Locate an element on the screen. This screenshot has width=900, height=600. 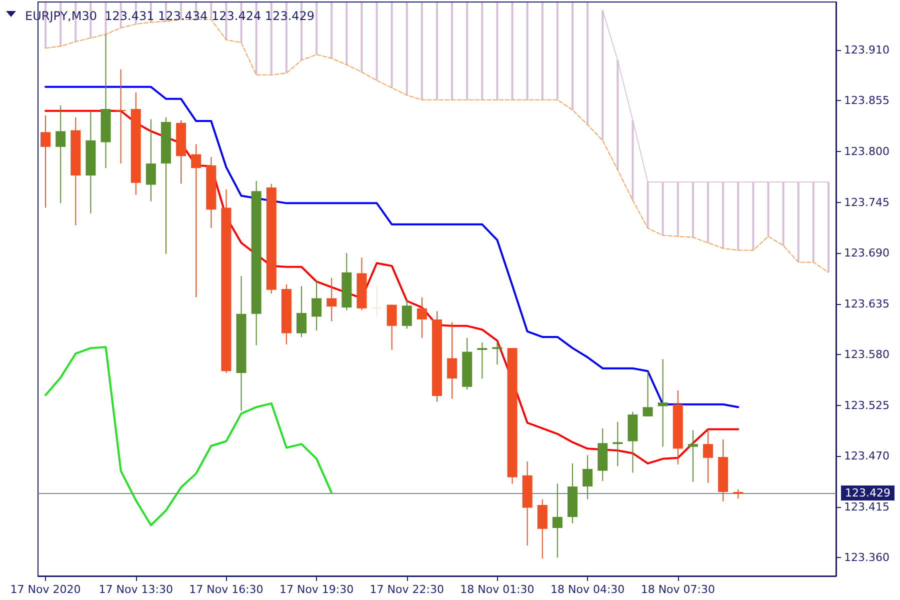
y-tick-label: 123.745 is located at coordinates (867, 202).